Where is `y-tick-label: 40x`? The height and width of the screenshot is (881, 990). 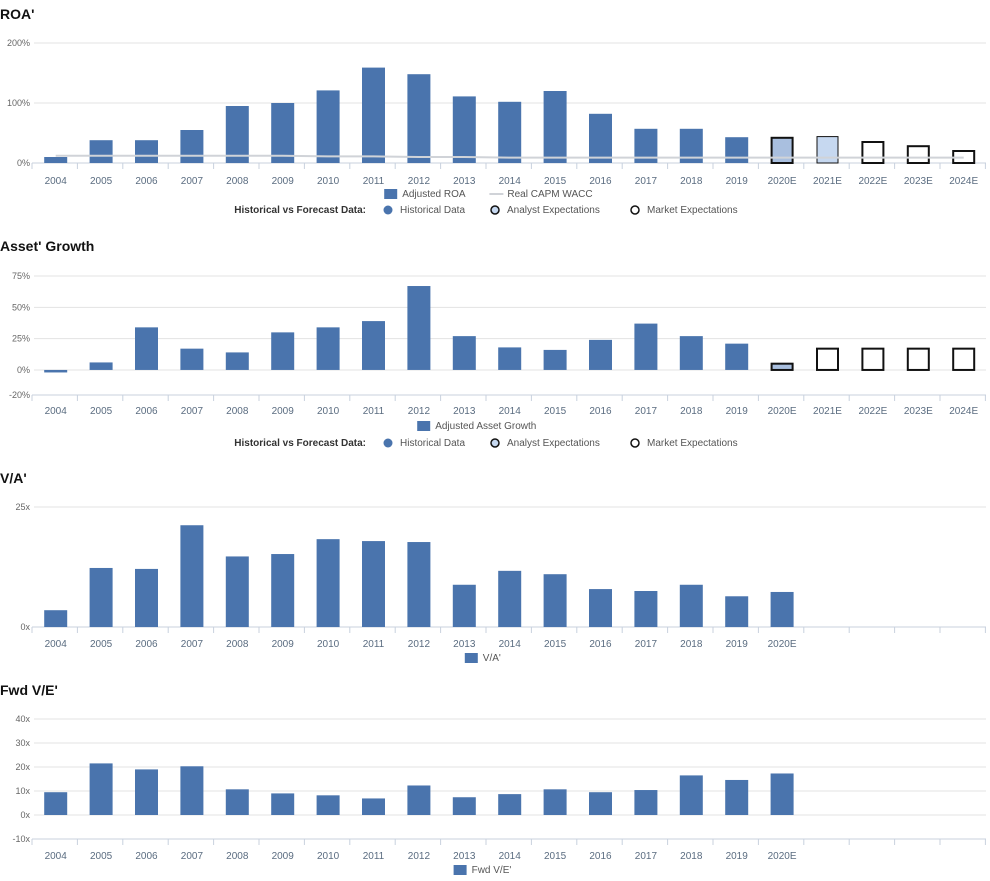 y-tick-label: 40x is located at coordinates (22, 719).